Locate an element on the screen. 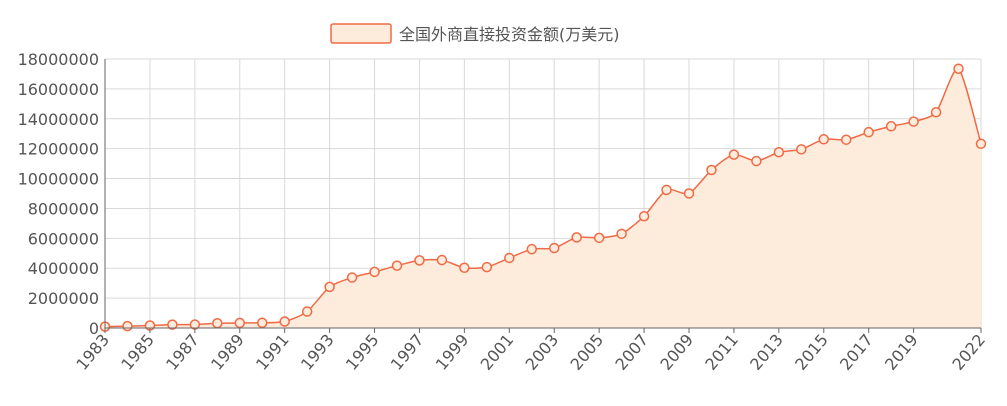 Image resolution: width=1007 pixels, height=406 pixels. data-point-2019 is located at coordinates (913, 121).